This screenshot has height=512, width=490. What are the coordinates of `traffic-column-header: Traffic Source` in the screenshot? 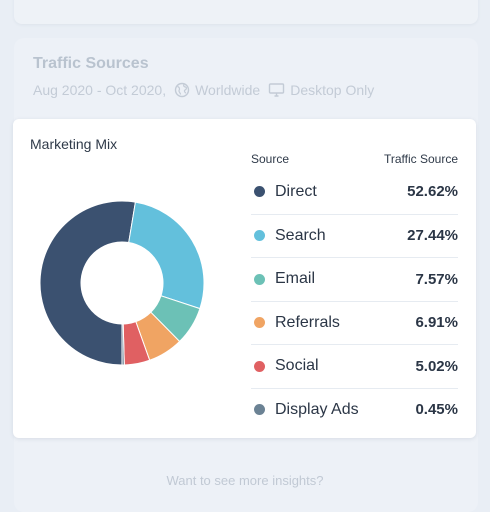 It's located at (420, 159).